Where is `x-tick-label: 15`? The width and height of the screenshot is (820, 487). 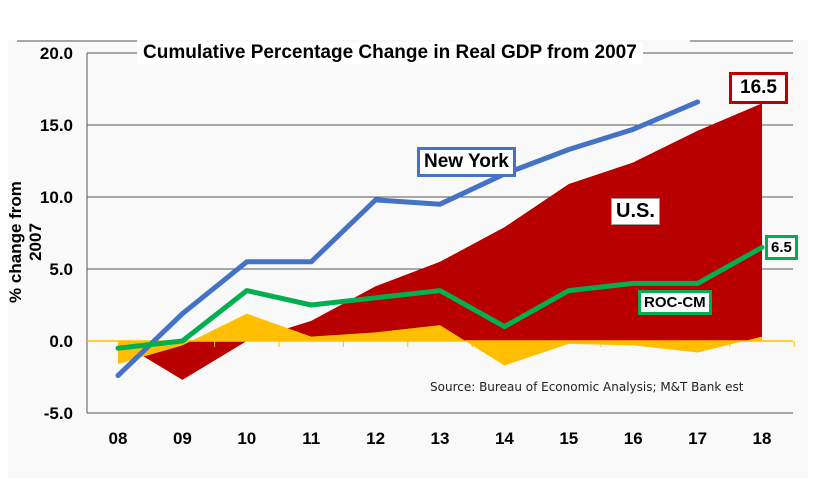
x-tick-label: 15 is located at coordinates (568, 438).